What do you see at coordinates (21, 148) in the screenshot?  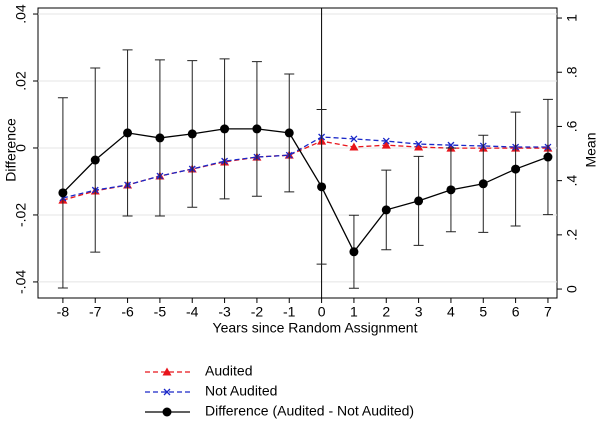 I see `y-tick-label: 0` at bounding box center [21, 148].